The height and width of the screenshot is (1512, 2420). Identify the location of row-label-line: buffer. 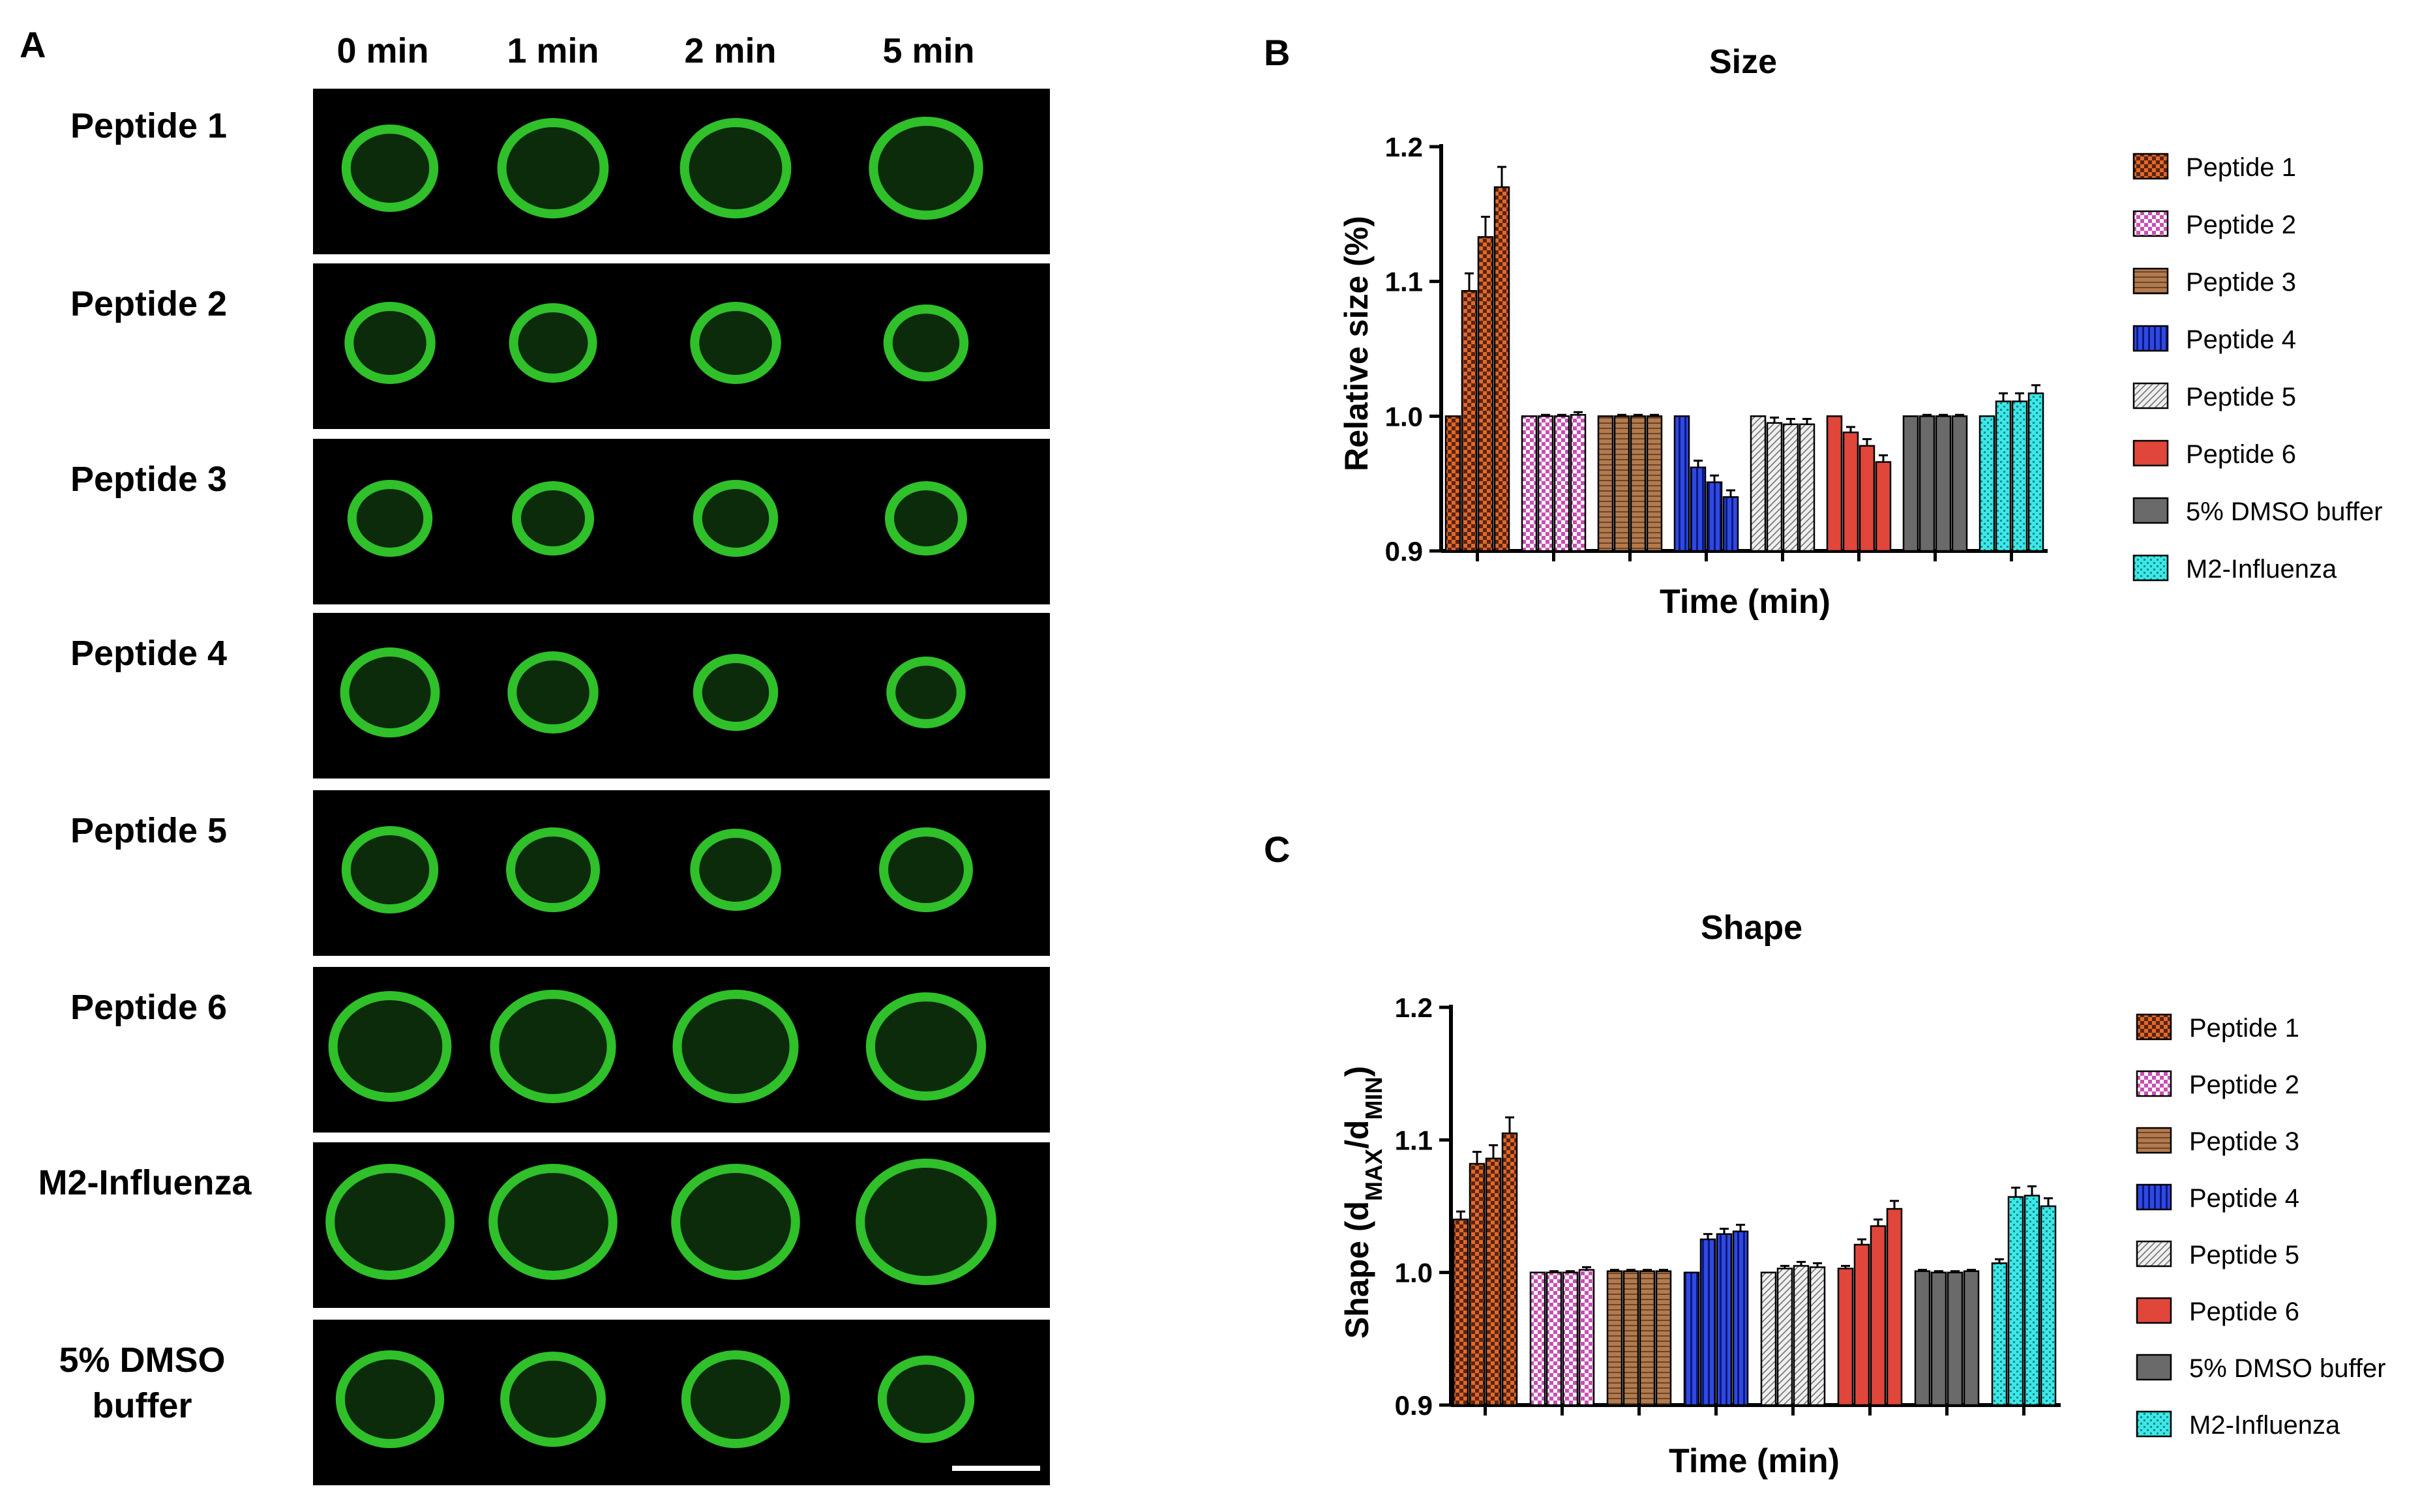
(142, 1405).